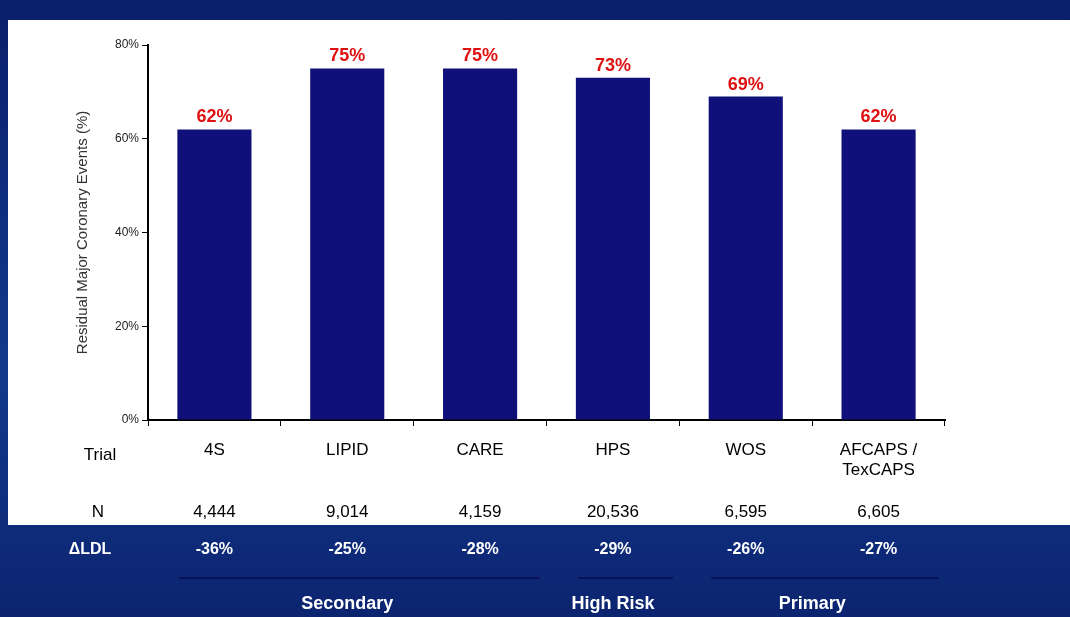 The height and width of the screenshot is (617, 1070). Describe the element at coordinates (98, 511) in the screenshot. I see `text: N` at that location.